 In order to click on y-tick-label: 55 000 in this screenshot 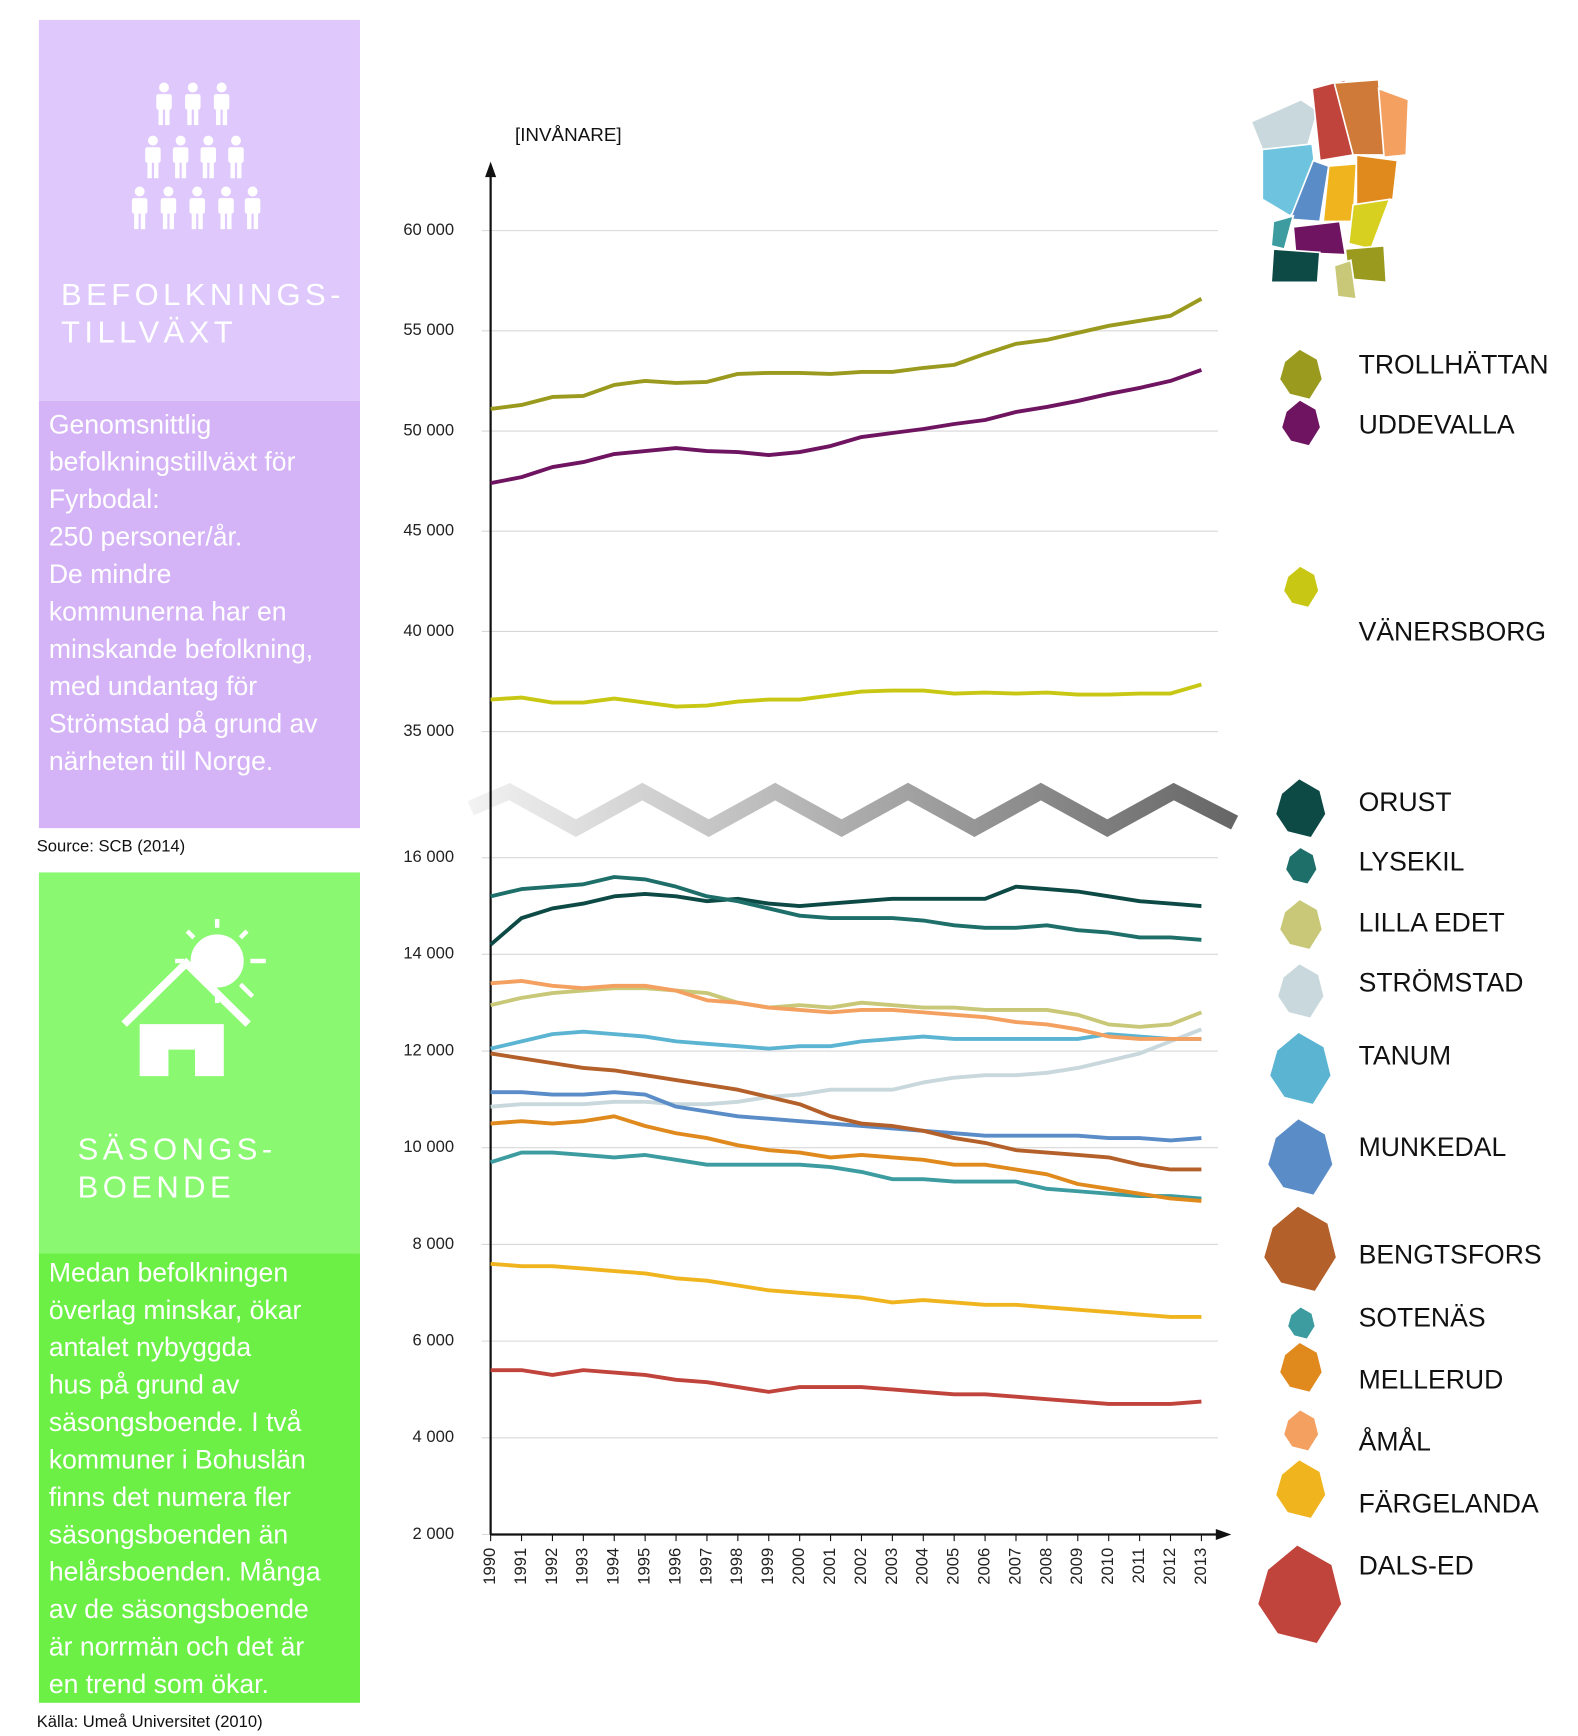, I will do `click(428, 329)`.